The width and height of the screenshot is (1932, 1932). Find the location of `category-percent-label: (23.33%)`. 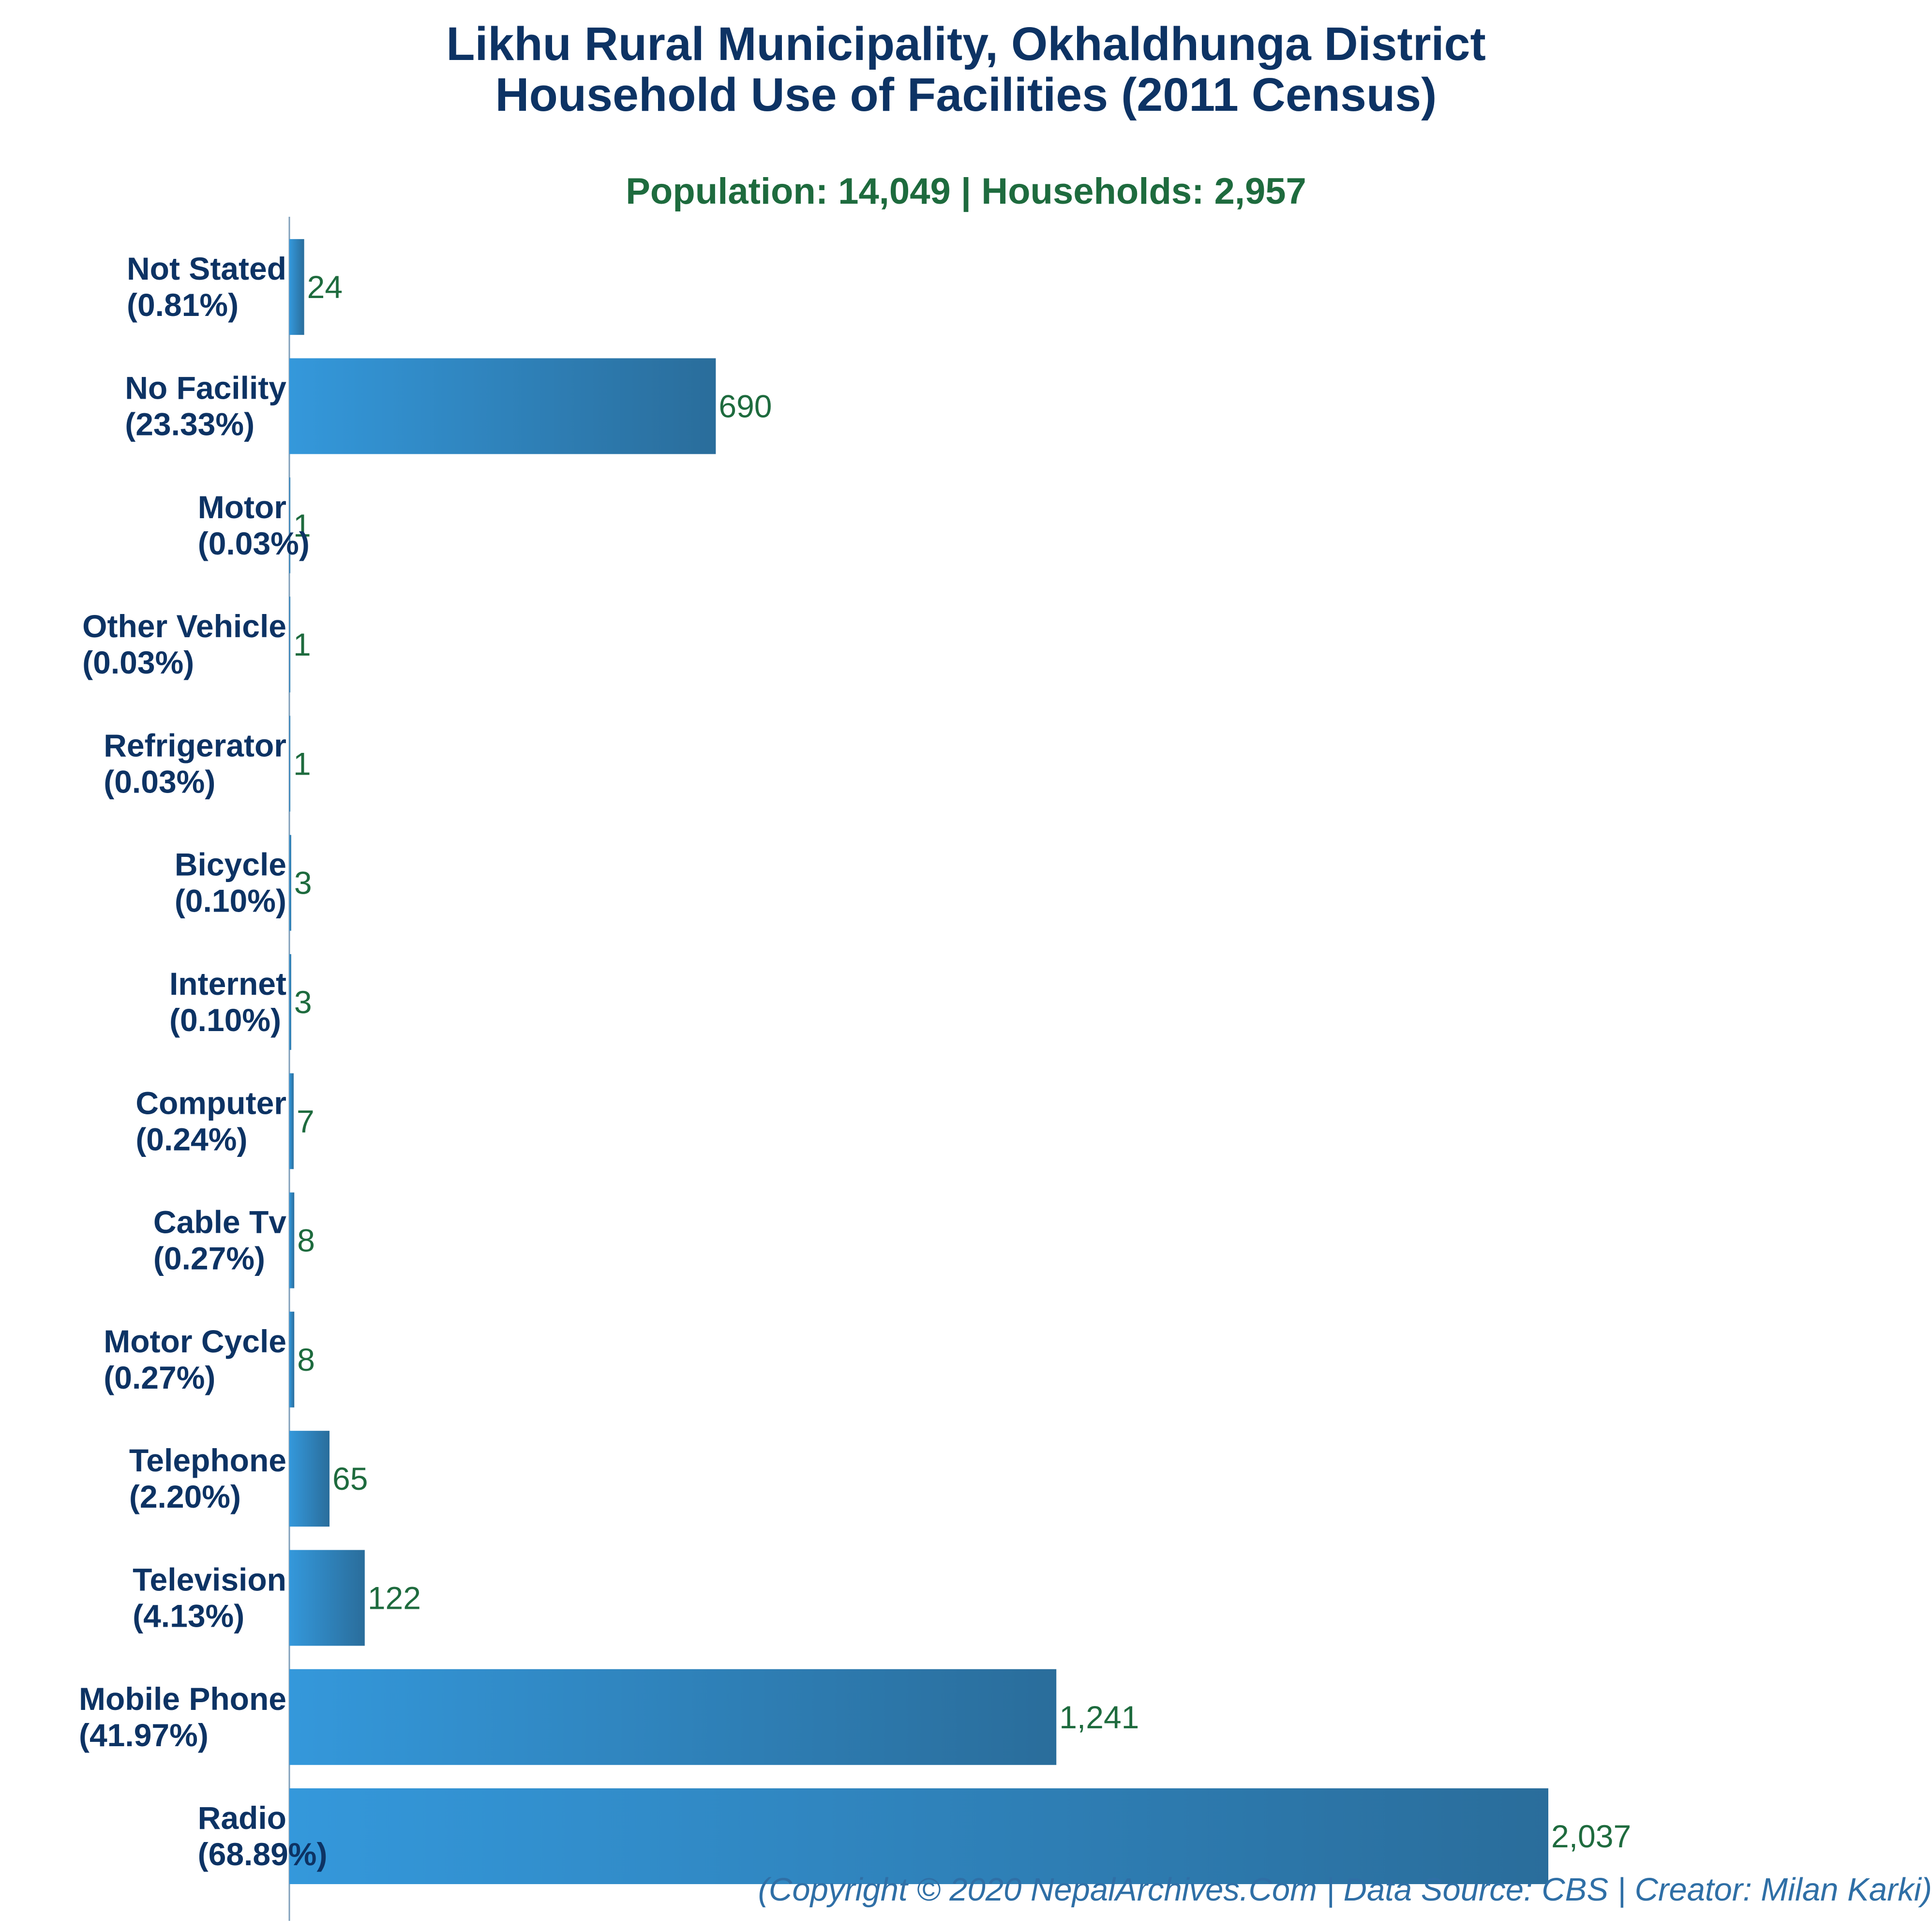

category-percent-label: (23.33%) is located at coordinates (190, 424).